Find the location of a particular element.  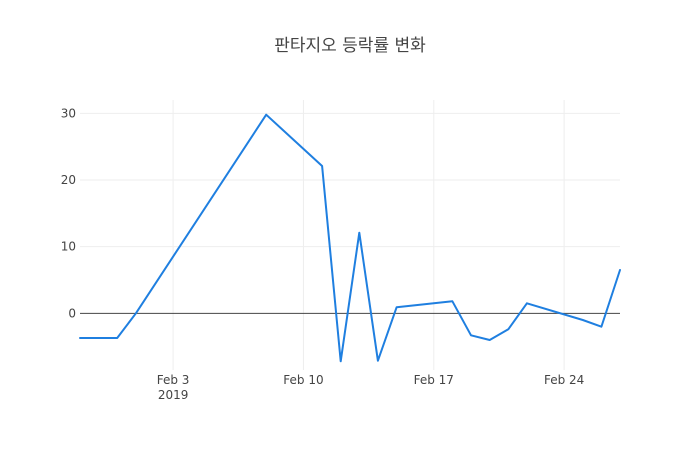

x-tick-label: Feb 10 is located at coordinates (303, 380).